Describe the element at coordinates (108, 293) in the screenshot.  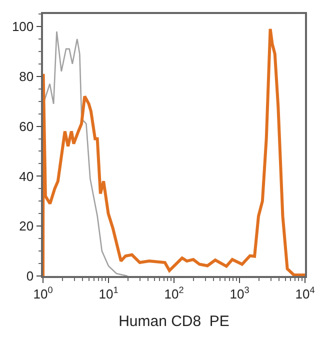
I see `x-tick-label: 10$^{1}$` at that location.